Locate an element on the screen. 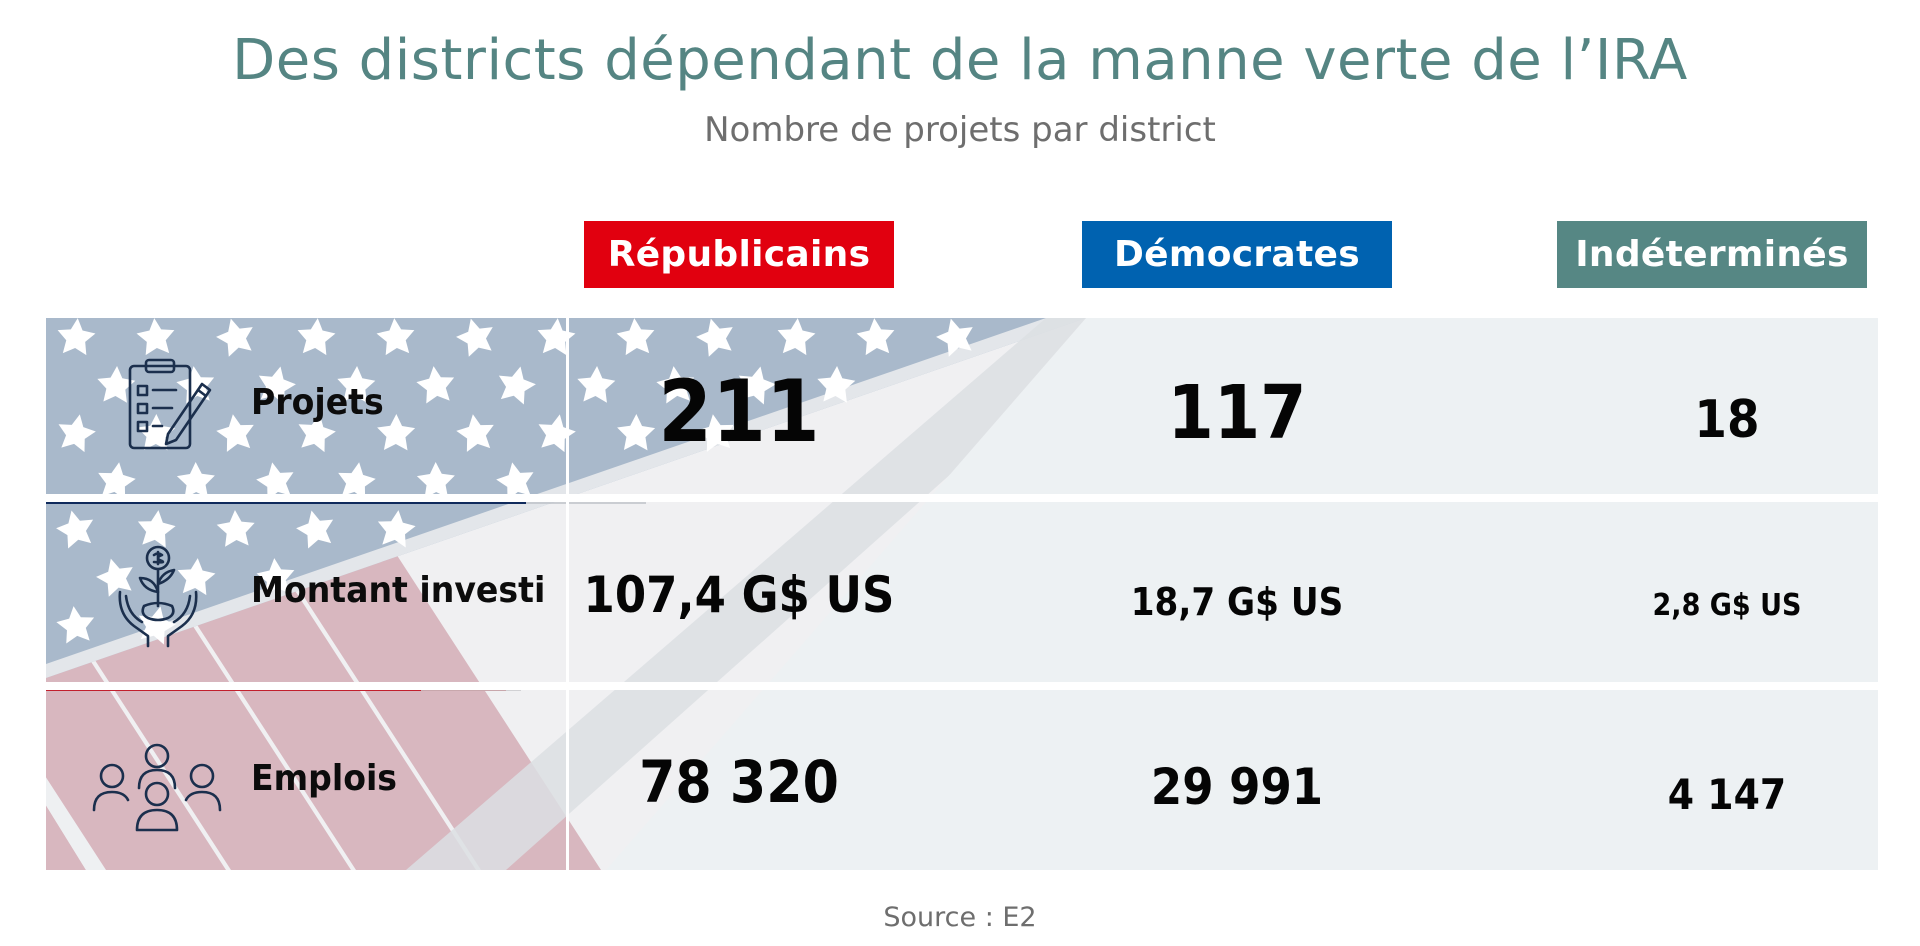 The width and height of the screenshot is (1920, 946). row-label-emplois: Emplois is located at coordinates (324, 778).